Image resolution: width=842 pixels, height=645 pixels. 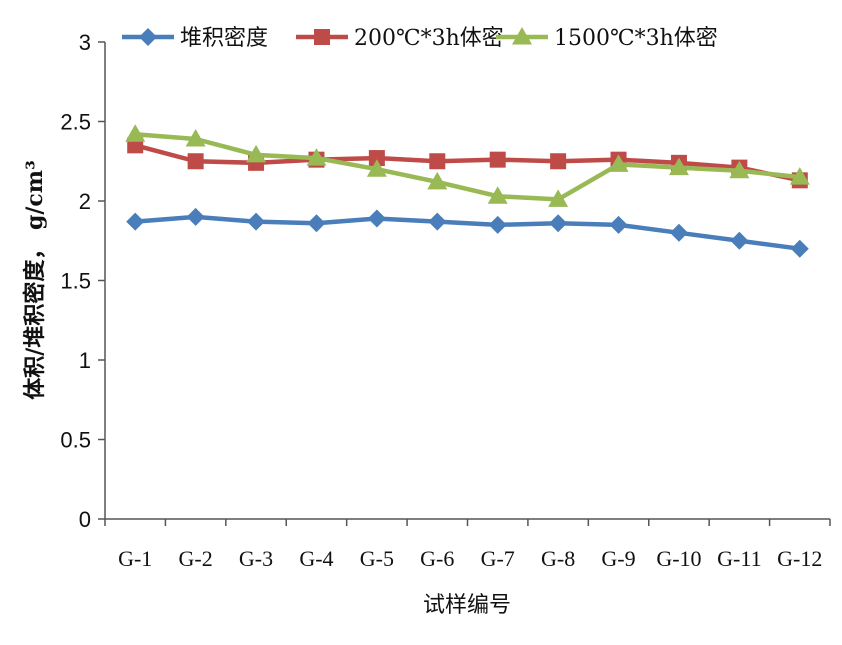 What do you see at coordinates (256, 558) in the screenshot?
I see `x-tick-label: G-3` at bounding box center [256, 558].